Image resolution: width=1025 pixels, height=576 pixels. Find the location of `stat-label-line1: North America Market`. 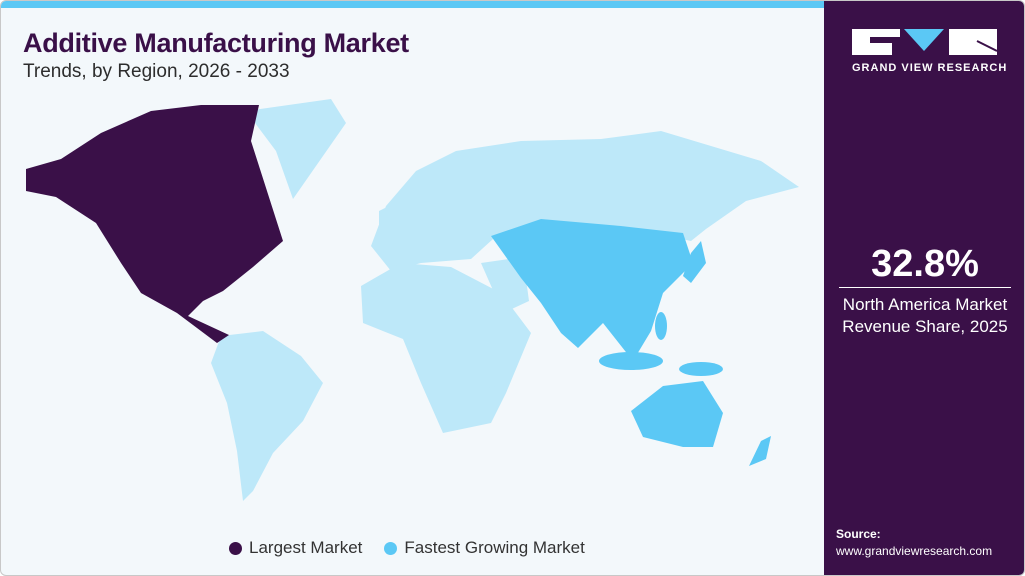

stat-label-line1: North America Market is located at coordinates (925, 304).